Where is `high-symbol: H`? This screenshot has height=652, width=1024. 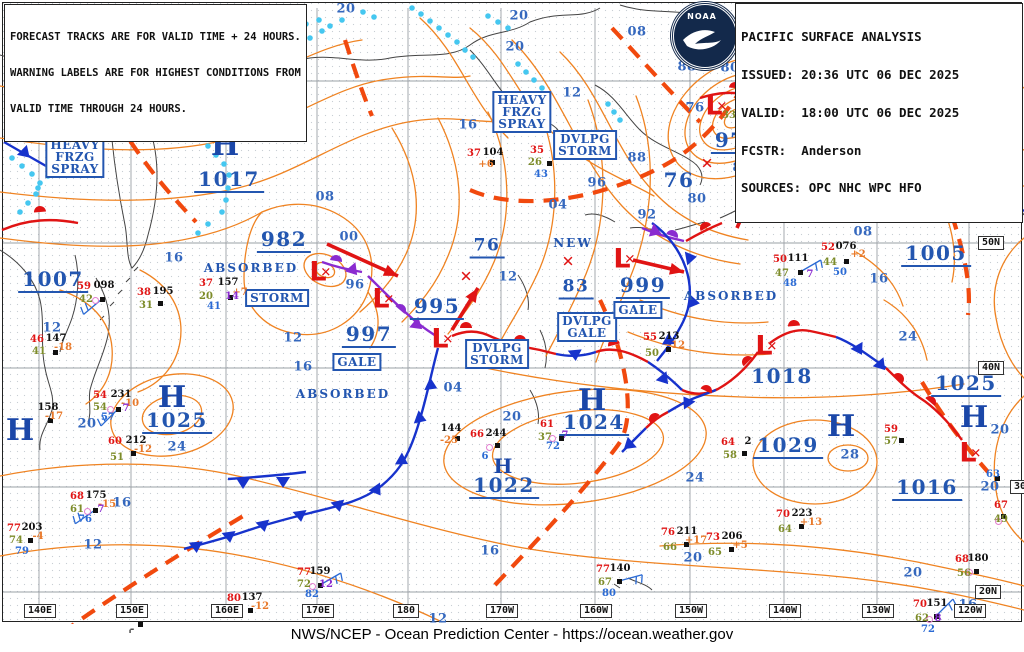 high-symbol: H is located at coordinates (841, 426).